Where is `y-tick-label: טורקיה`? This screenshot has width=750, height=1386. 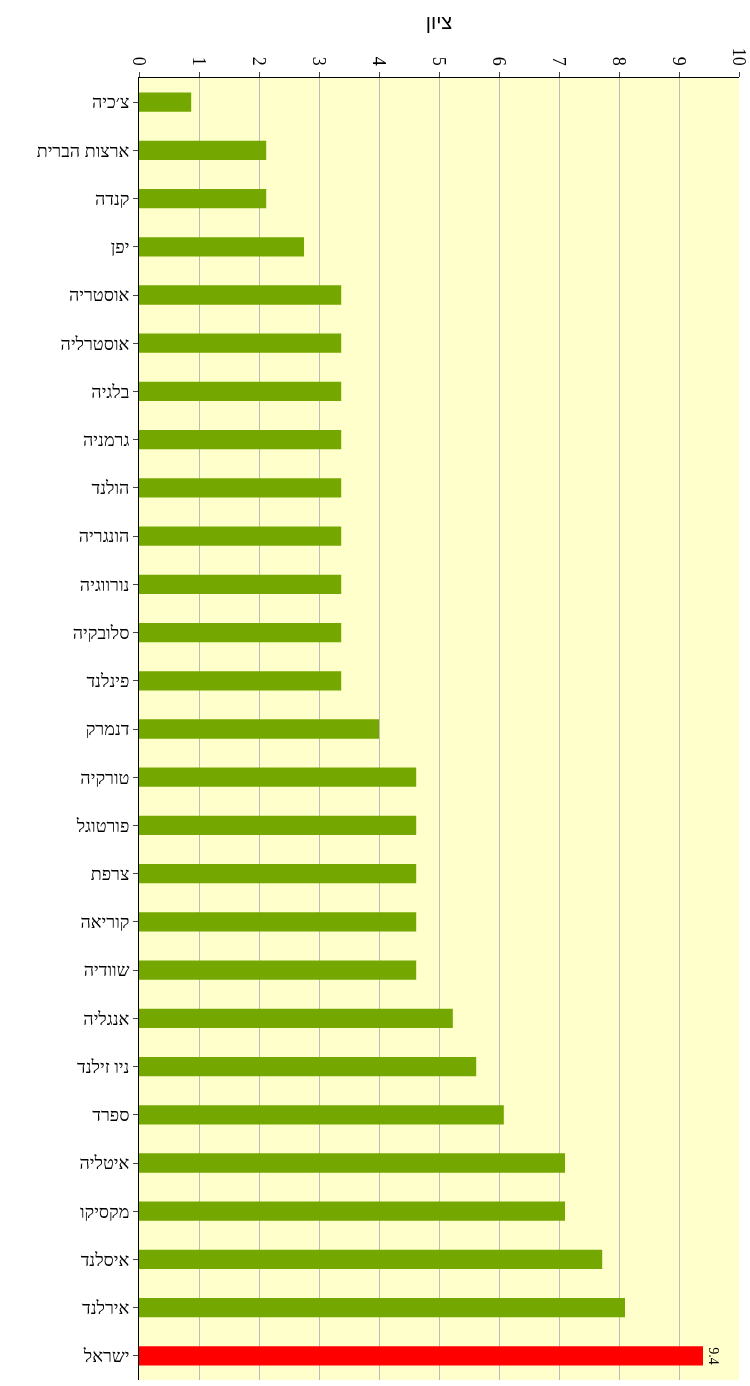 y-tick-label: טורקיה is located at coordinates (105, 777).